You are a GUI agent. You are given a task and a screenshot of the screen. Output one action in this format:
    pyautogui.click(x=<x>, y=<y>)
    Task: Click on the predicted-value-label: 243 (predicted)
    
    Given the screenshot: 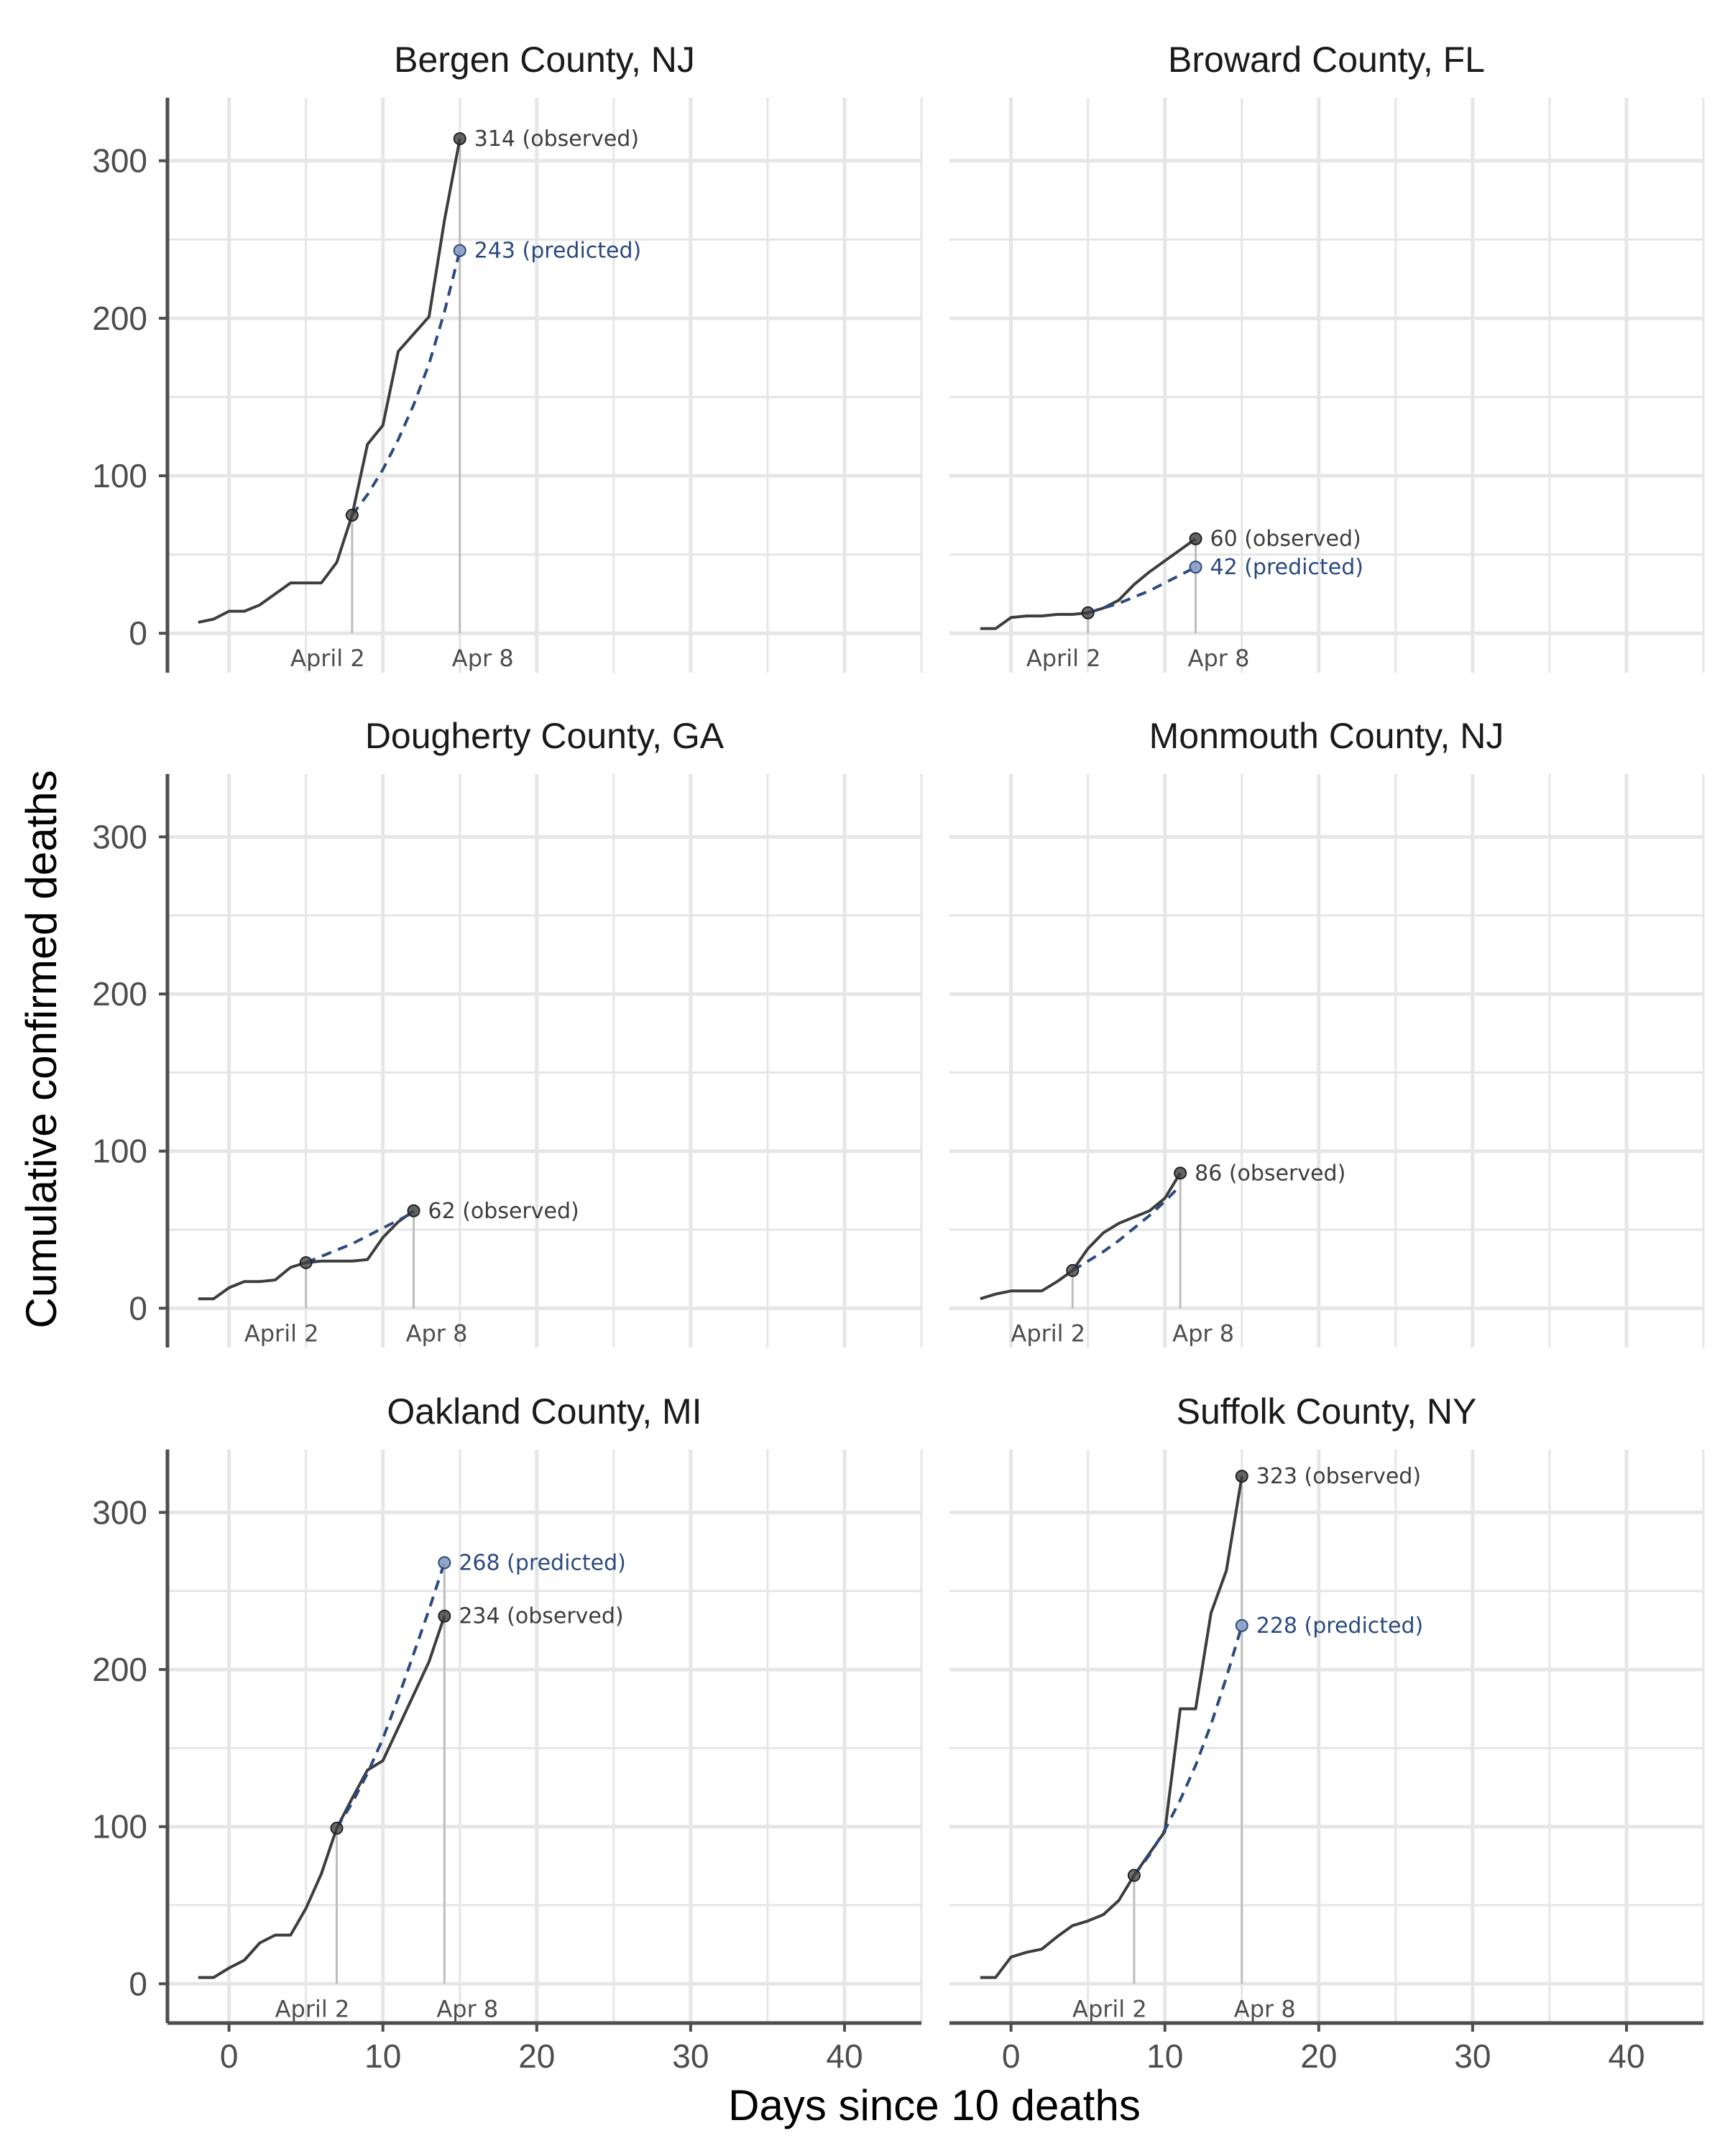 What is the action you would take?
    pyautogui.click(x=558, y=252)
    